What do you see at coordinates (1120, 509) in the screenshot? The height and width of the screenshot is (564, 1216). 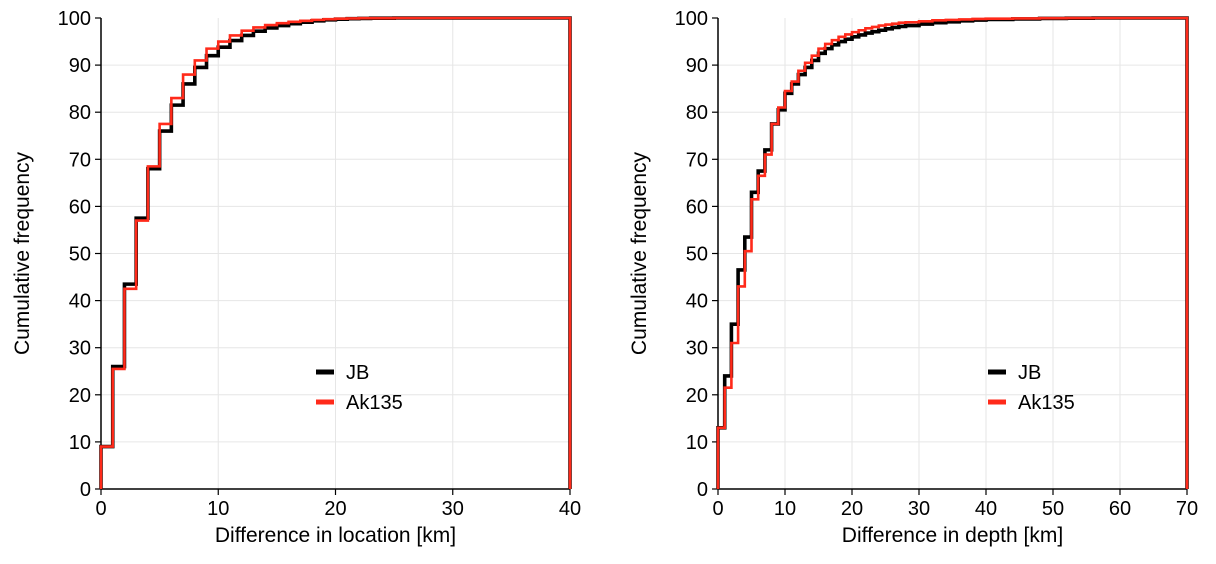 I see `x-tick-label: 60` at bounding box center [1120, 509].